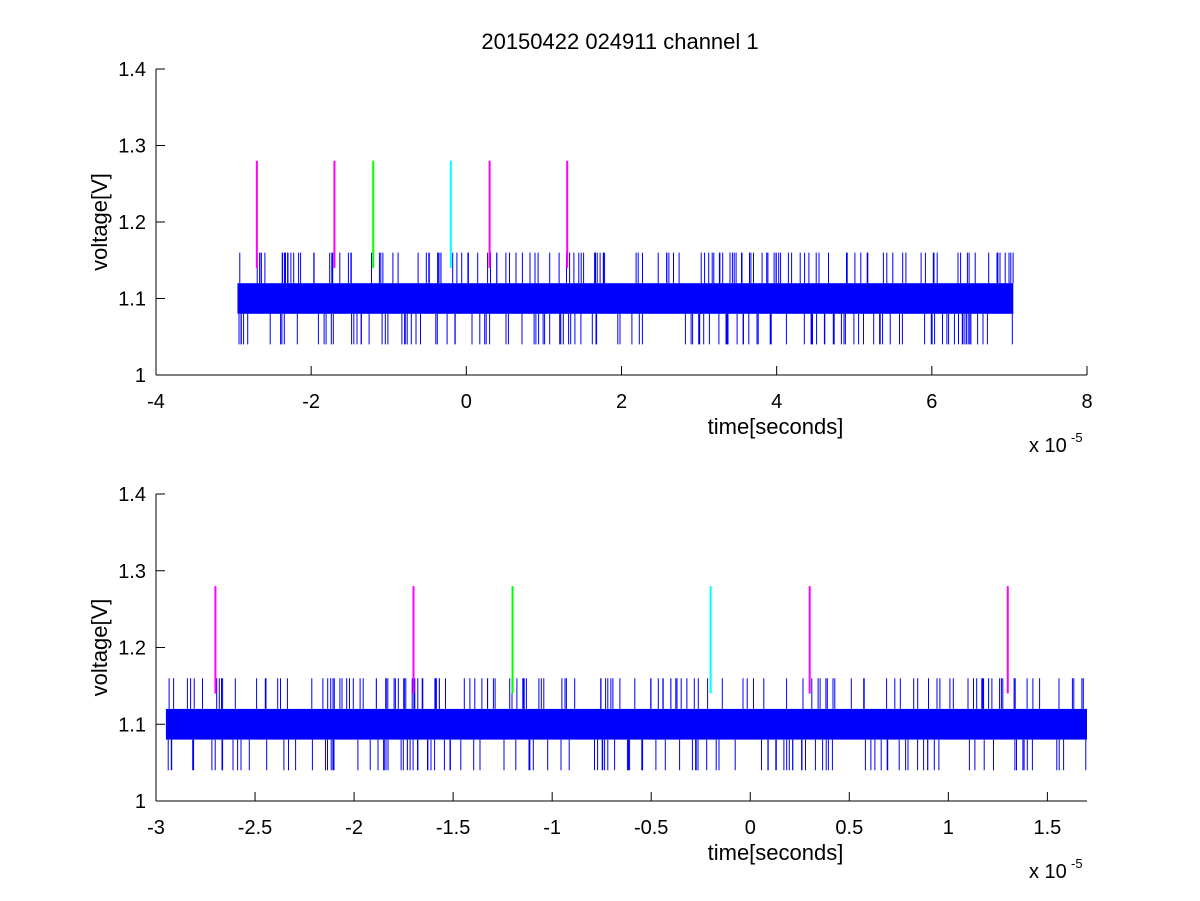  What do you see at coordinates (948, 828) in the screenshot?
I see `x-tick-label: 1` at bounding box center [948, 828].